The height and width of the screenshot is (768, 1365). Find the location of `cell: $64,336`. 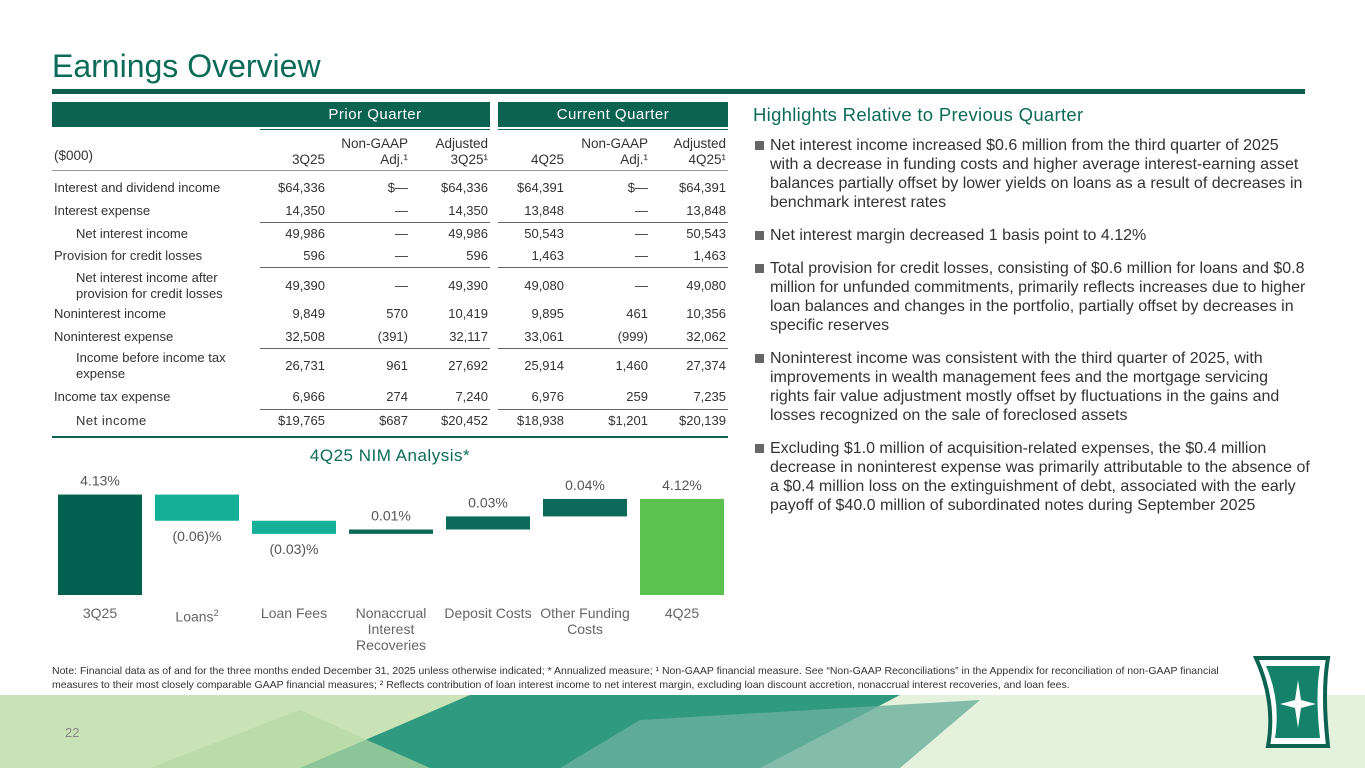

cell: $64,336 is located at coordinates (301, 187).